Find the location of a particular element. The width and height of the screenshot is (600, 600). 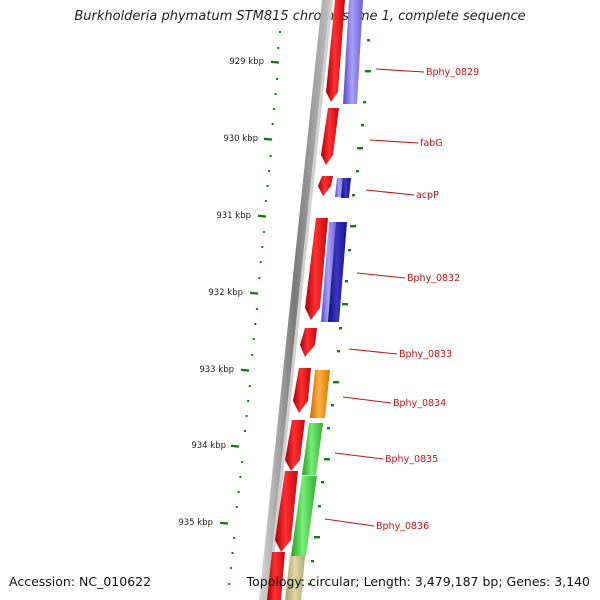

gene-label-fabg: fabG is located at coordinates (431, 143).